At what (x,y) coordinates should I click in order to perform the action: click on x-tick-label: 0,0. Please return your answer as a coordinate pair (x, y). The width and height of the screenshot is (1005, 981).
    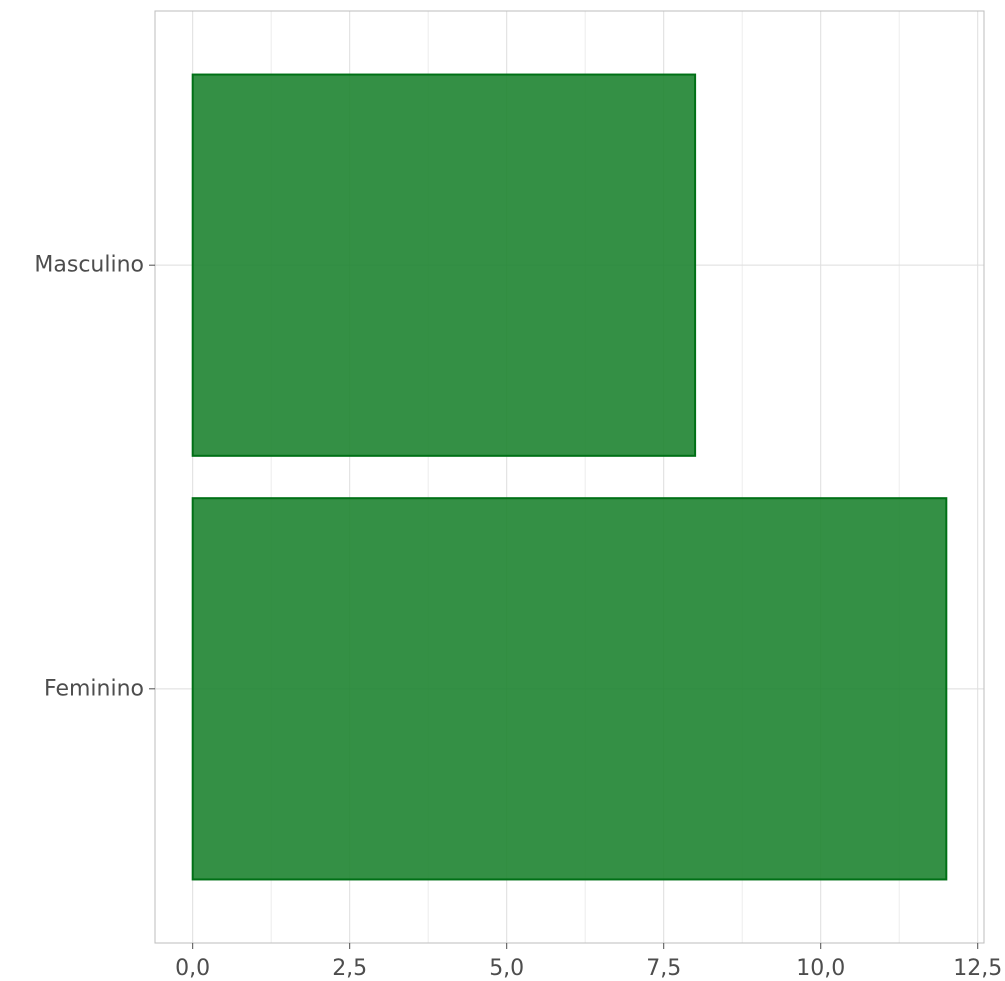
    Looking at the image, I should click on (192, 968).